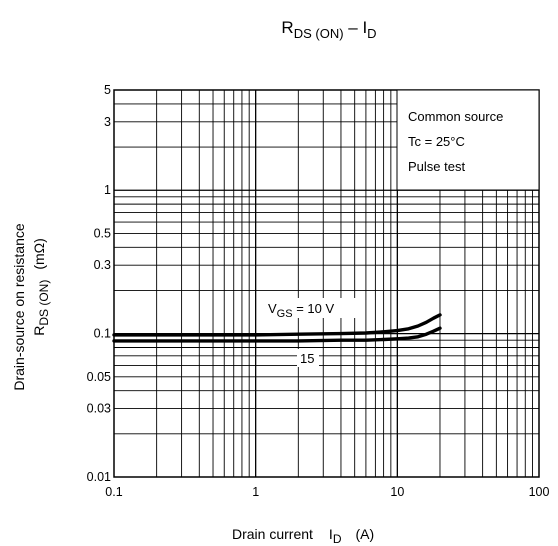 The height and width of the screenshot is (546, 558). I want to click on legend-line-2: Tc = 25°C, so click(436, 141).